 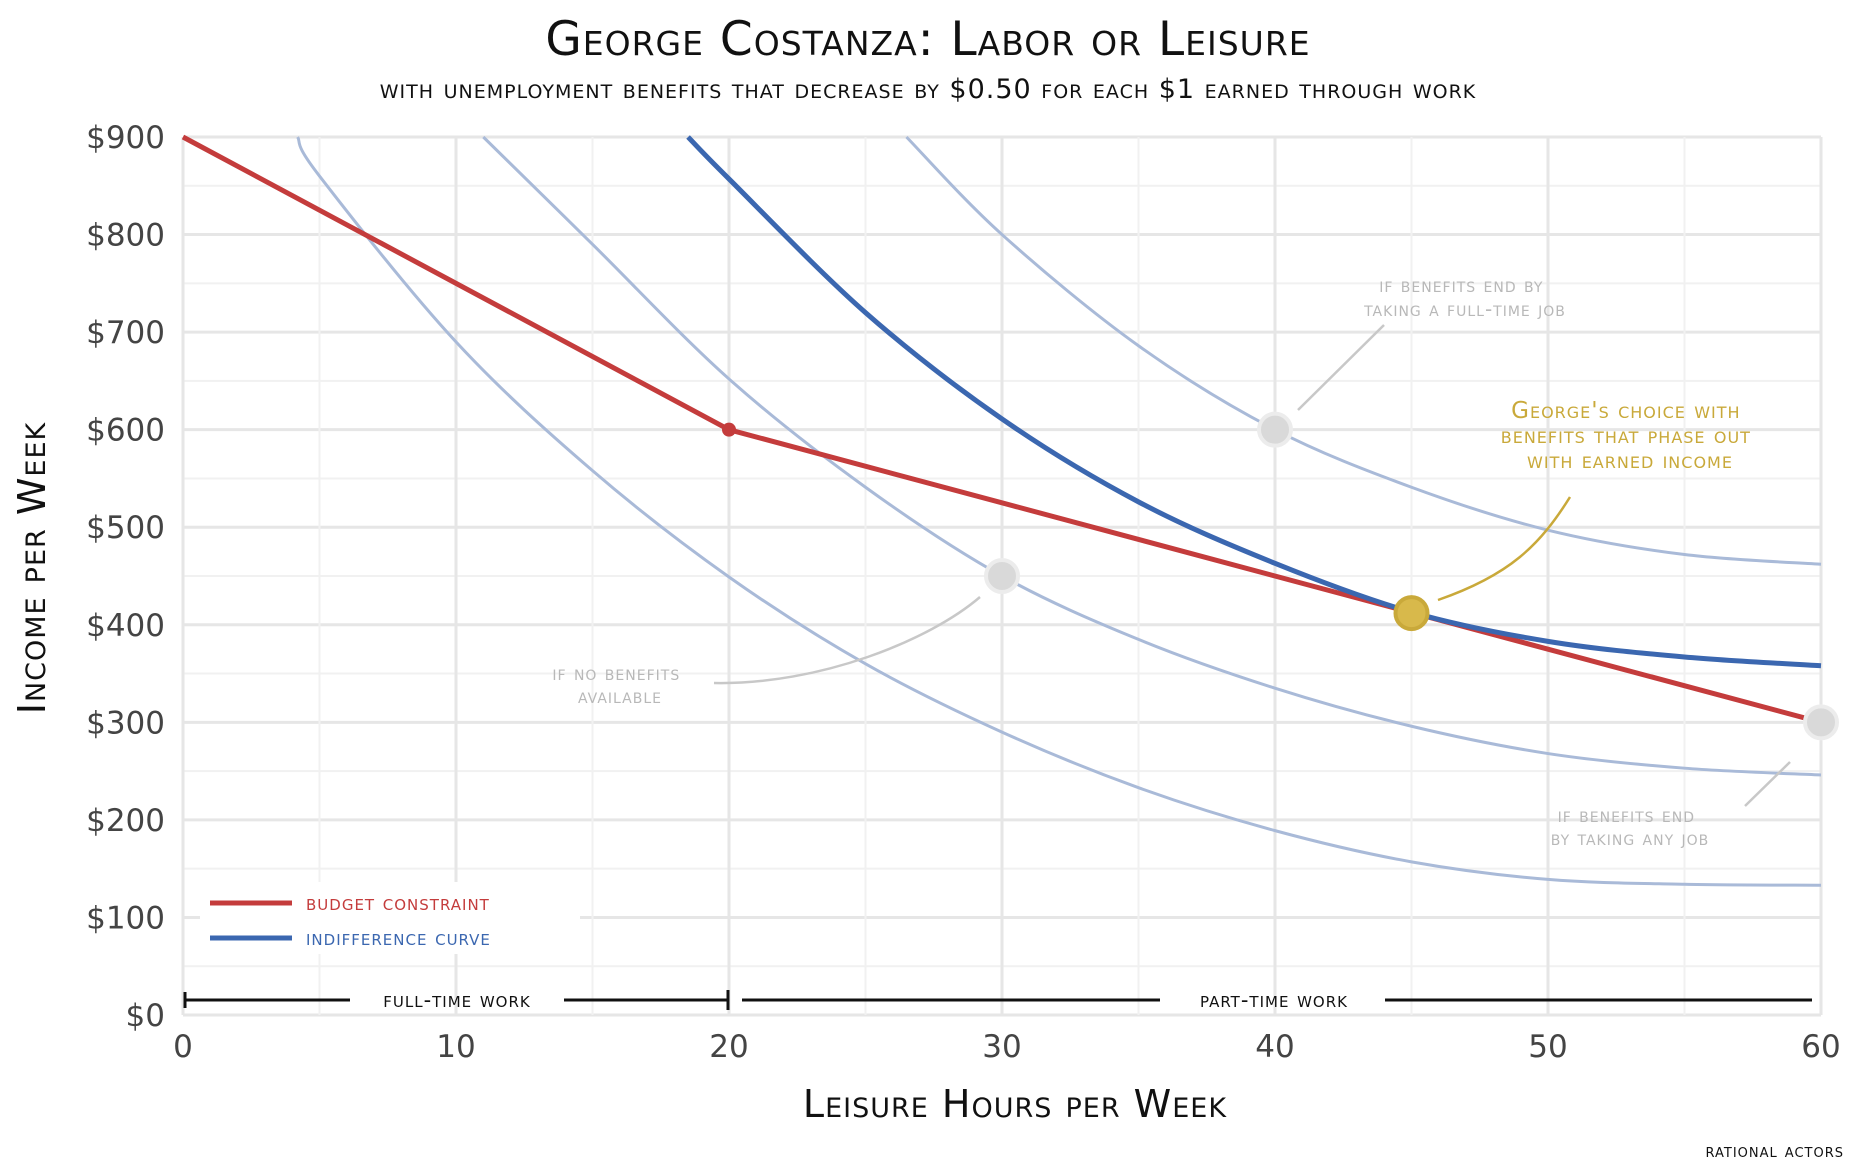 I want to click on y-tick-label: $600, so click(x=125, y=431).